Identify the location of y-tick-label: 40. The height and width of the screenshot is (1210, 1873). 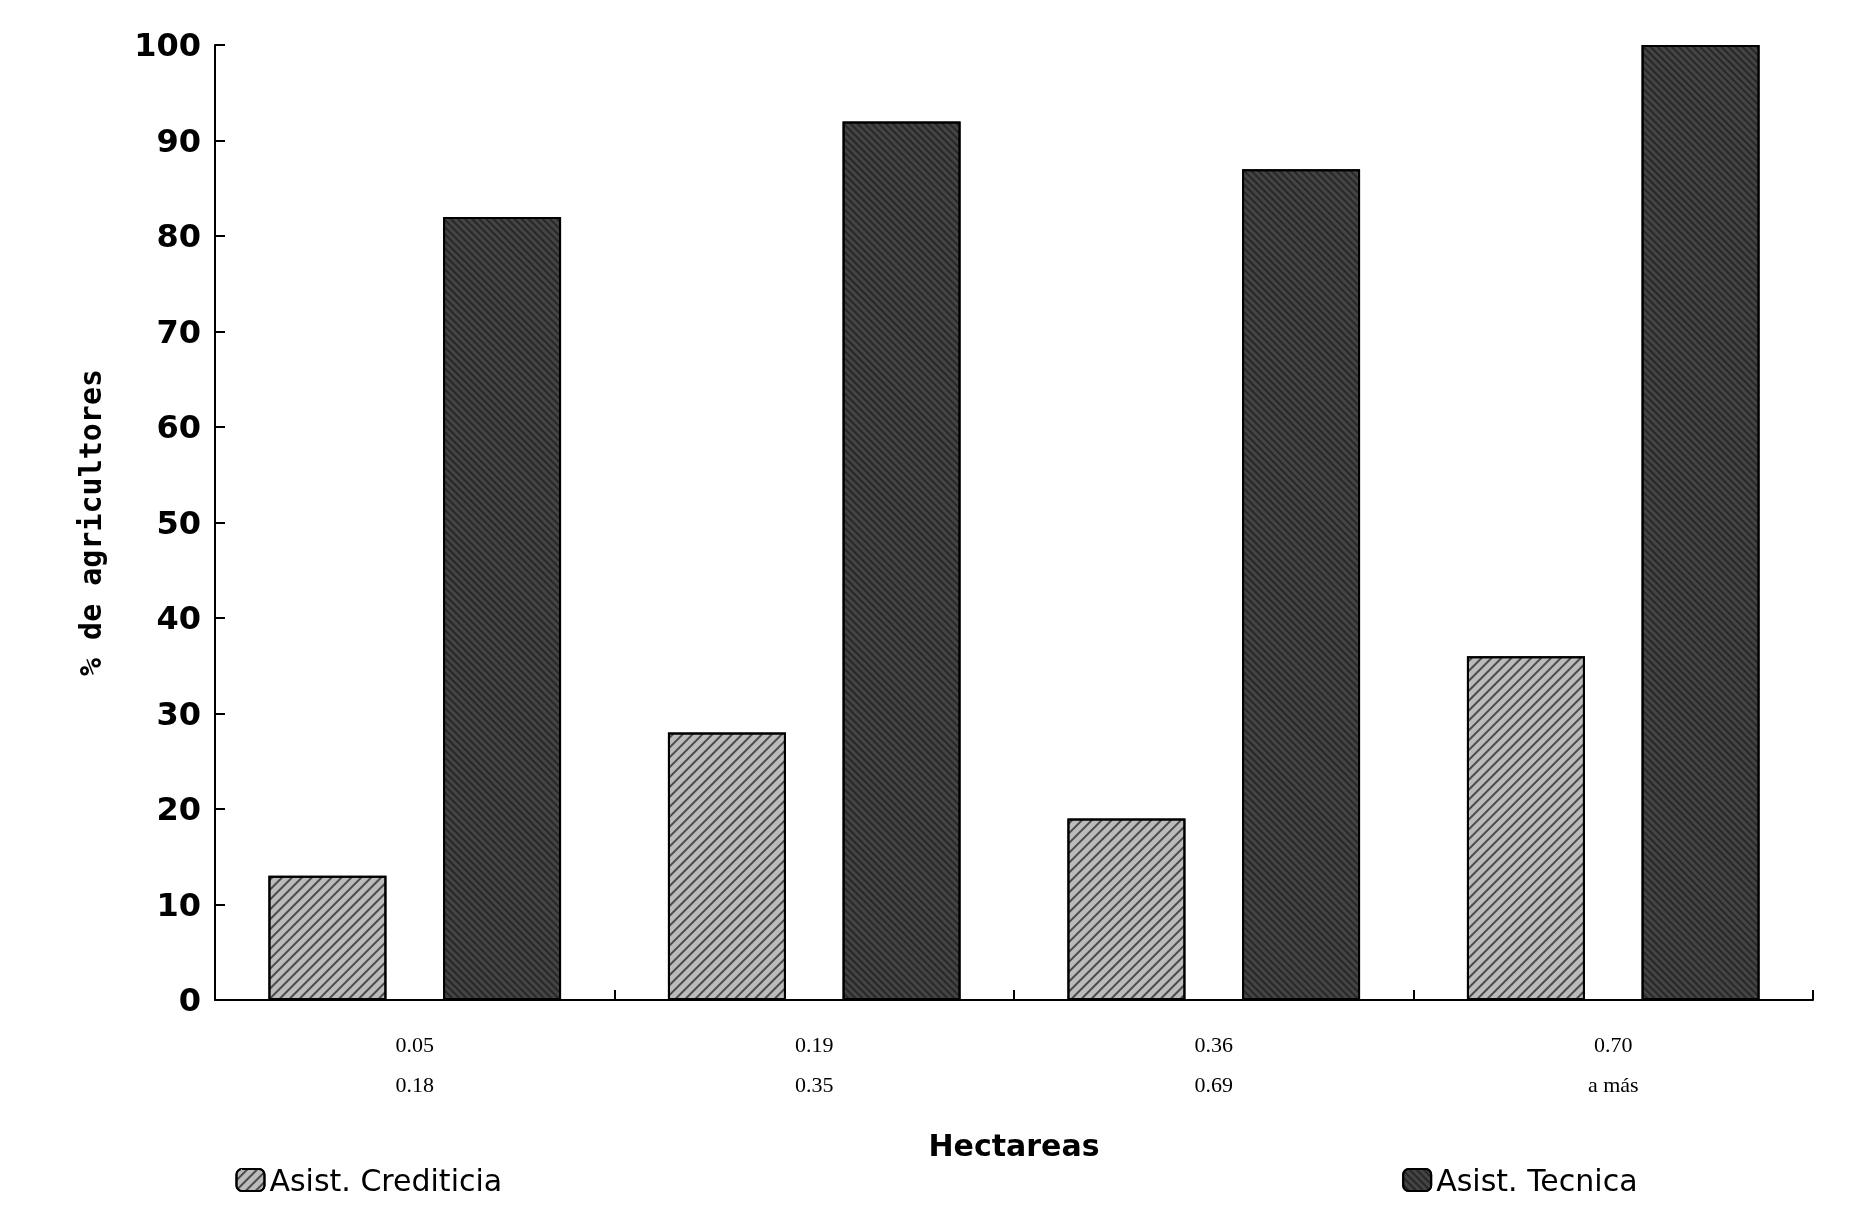
(178, 618).